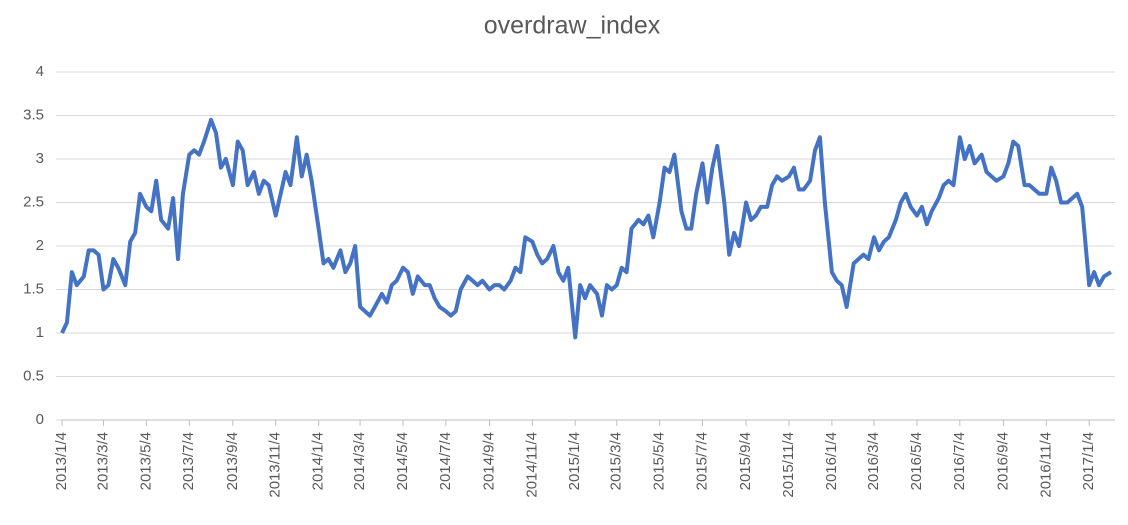 This screenshot has width=1128, height=525. I want to click on x-tick-label: 2014/11/4, so click(531, 465).